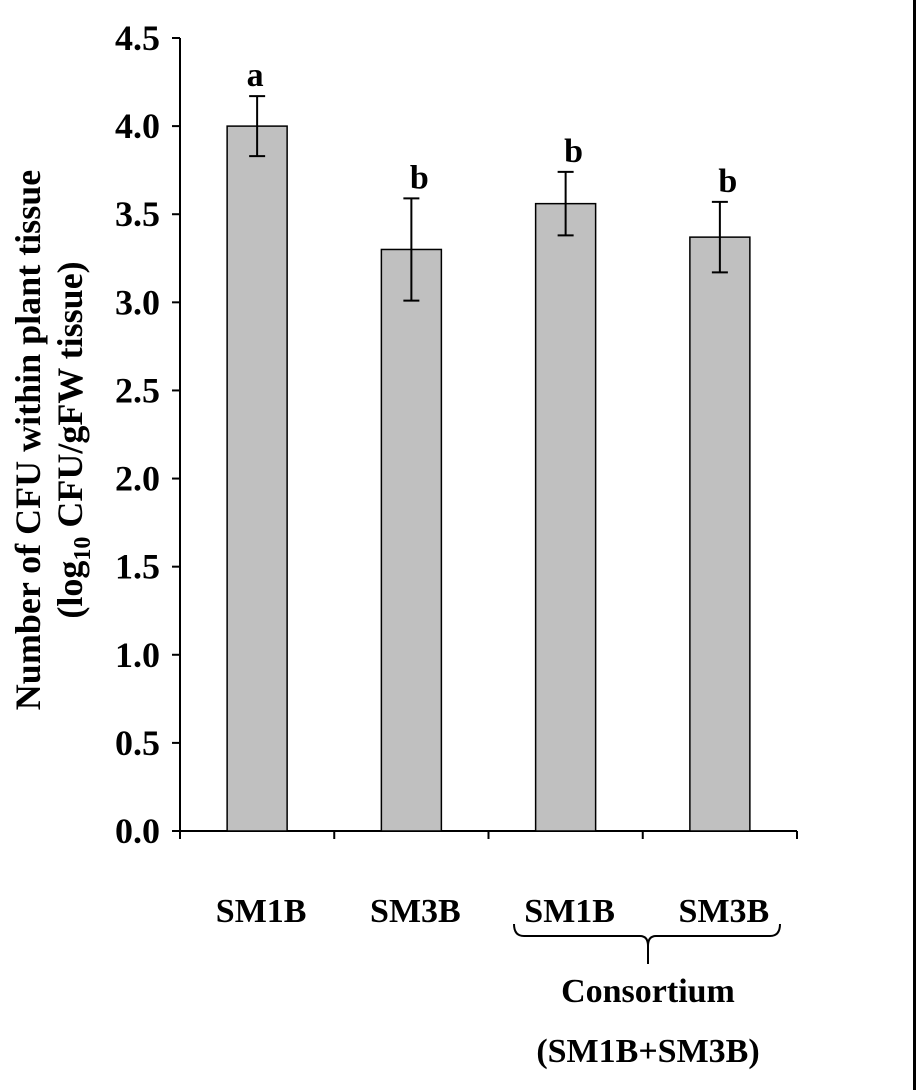 The width and height of the screenshot is (921, 1090). I want to click on y-axis-label-line2: (log10 CFU/gFW tissue), so click(73, 439).